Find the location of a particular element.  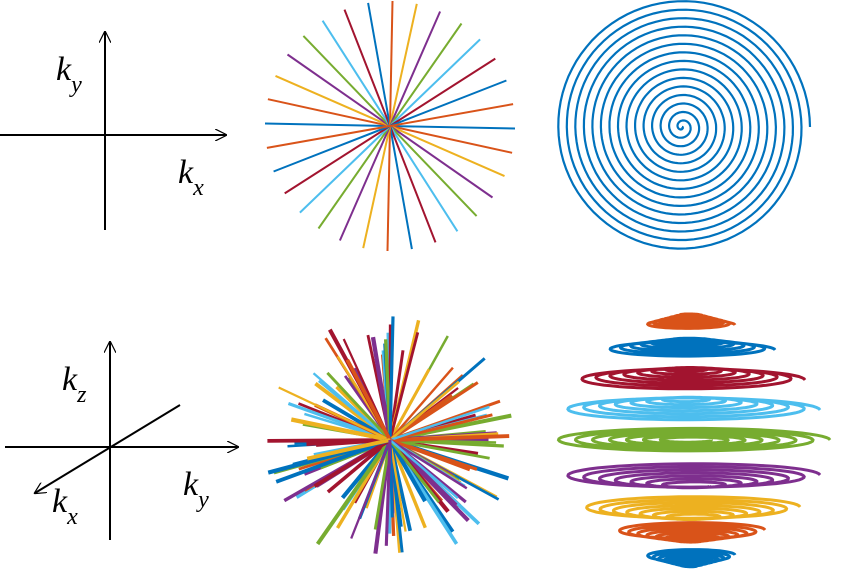

kx-label-3d: kx is located at coordinates (65, 506).